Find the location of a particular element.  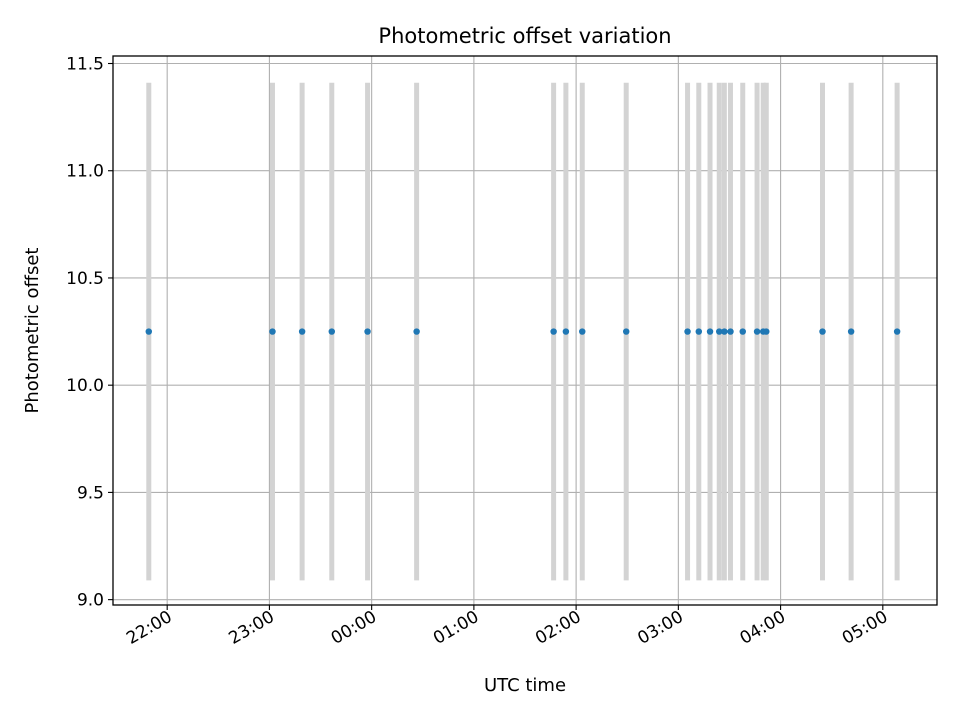

data-points is located at coordinates (523, 331).